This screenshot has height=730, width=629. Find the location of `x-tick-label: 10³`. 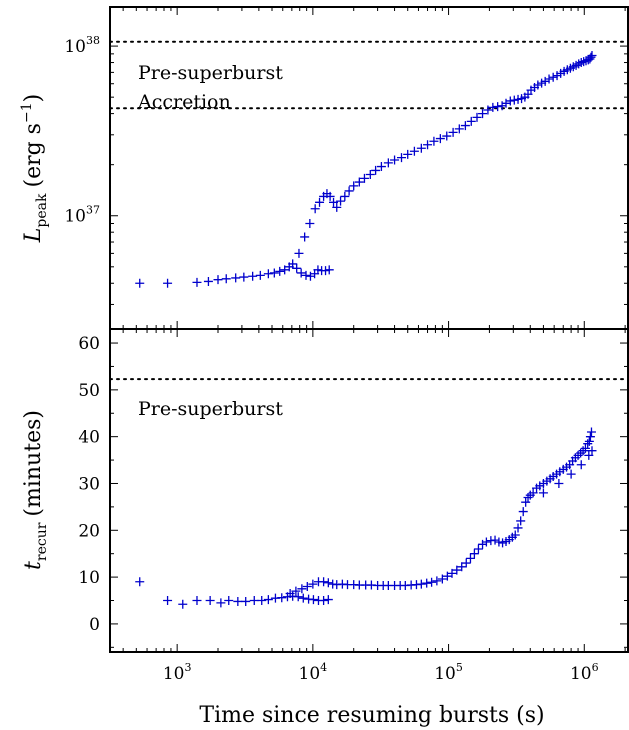

x-tick-label: 10³ is located at coordinates (177, 672).